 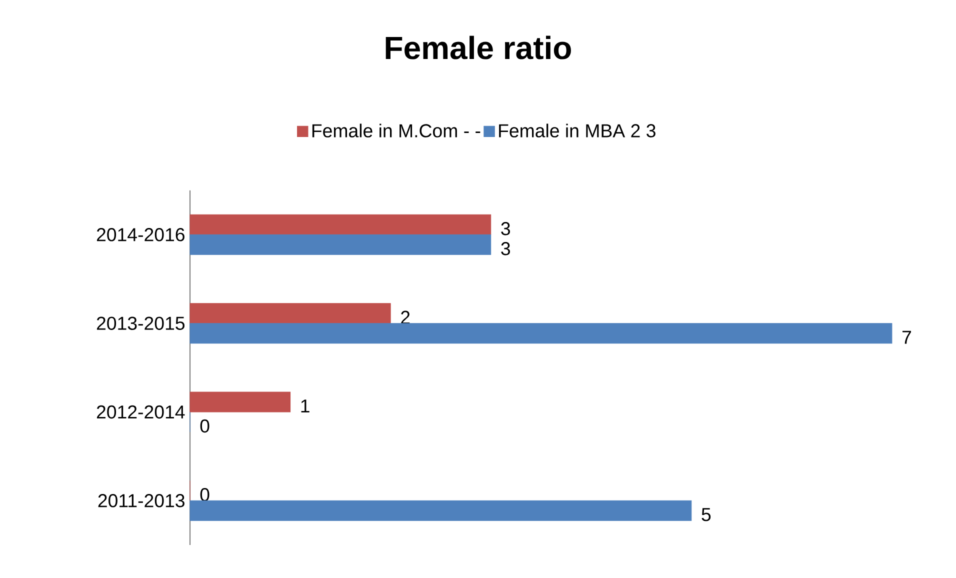 I want to click on y-tick-label: 2013-2015, so click(x=140, y=323).